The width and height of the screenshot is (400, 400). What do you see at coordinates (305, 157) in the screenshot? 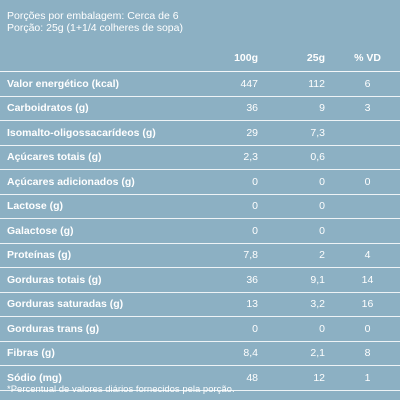
I see `value-25g: 0,6` at bounding box center [305, 157].